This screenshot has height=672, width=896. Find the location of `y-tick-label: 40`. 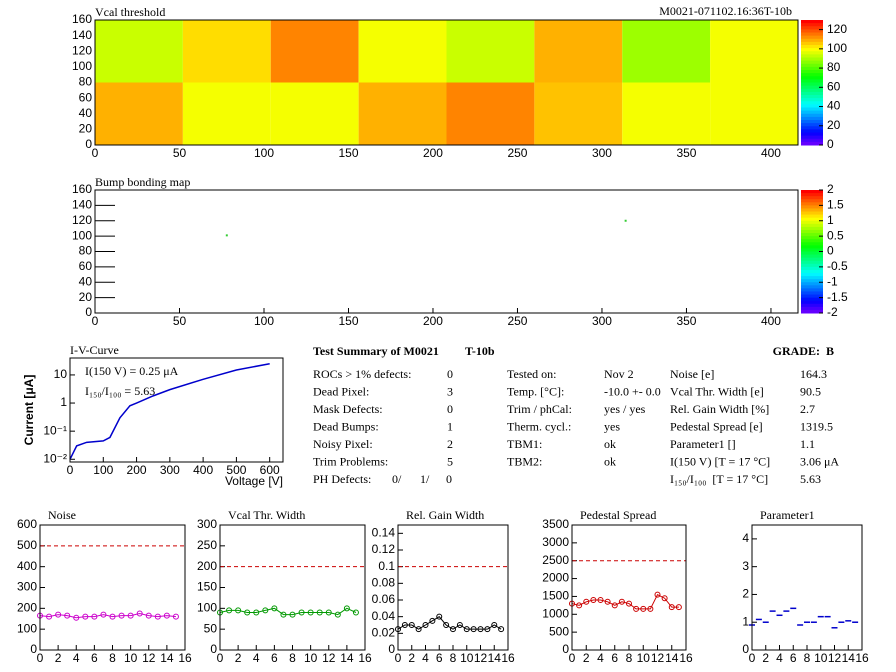

y-tick-label: 40 is located at coordinates (86, 113).